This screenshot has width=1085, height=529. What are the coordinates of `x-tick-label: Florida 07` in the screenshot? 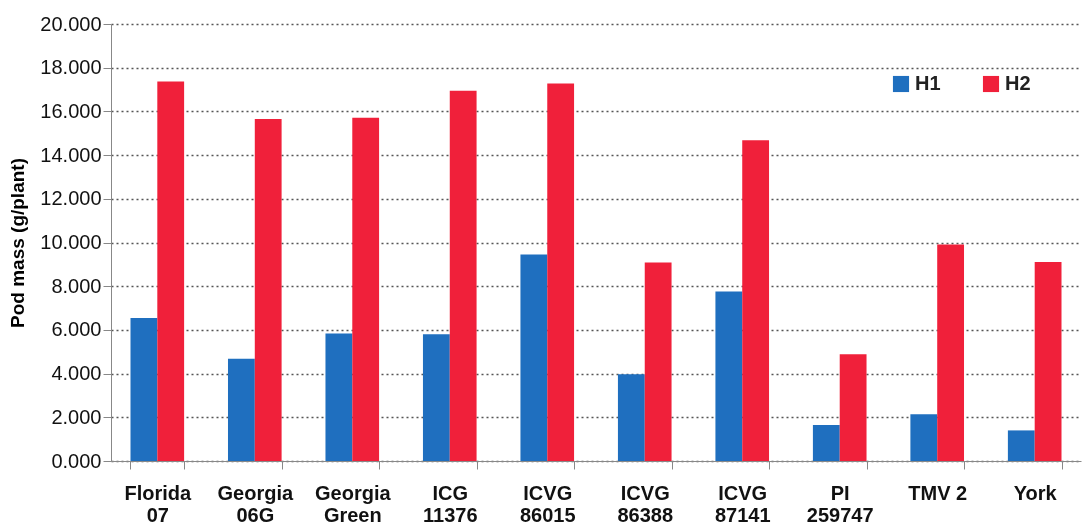 It's located at (158, 503).